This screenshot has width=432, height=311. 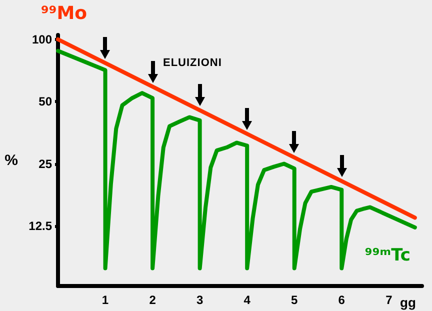 I want to click on y-tick-label: 100, so click(x=42, y=39).